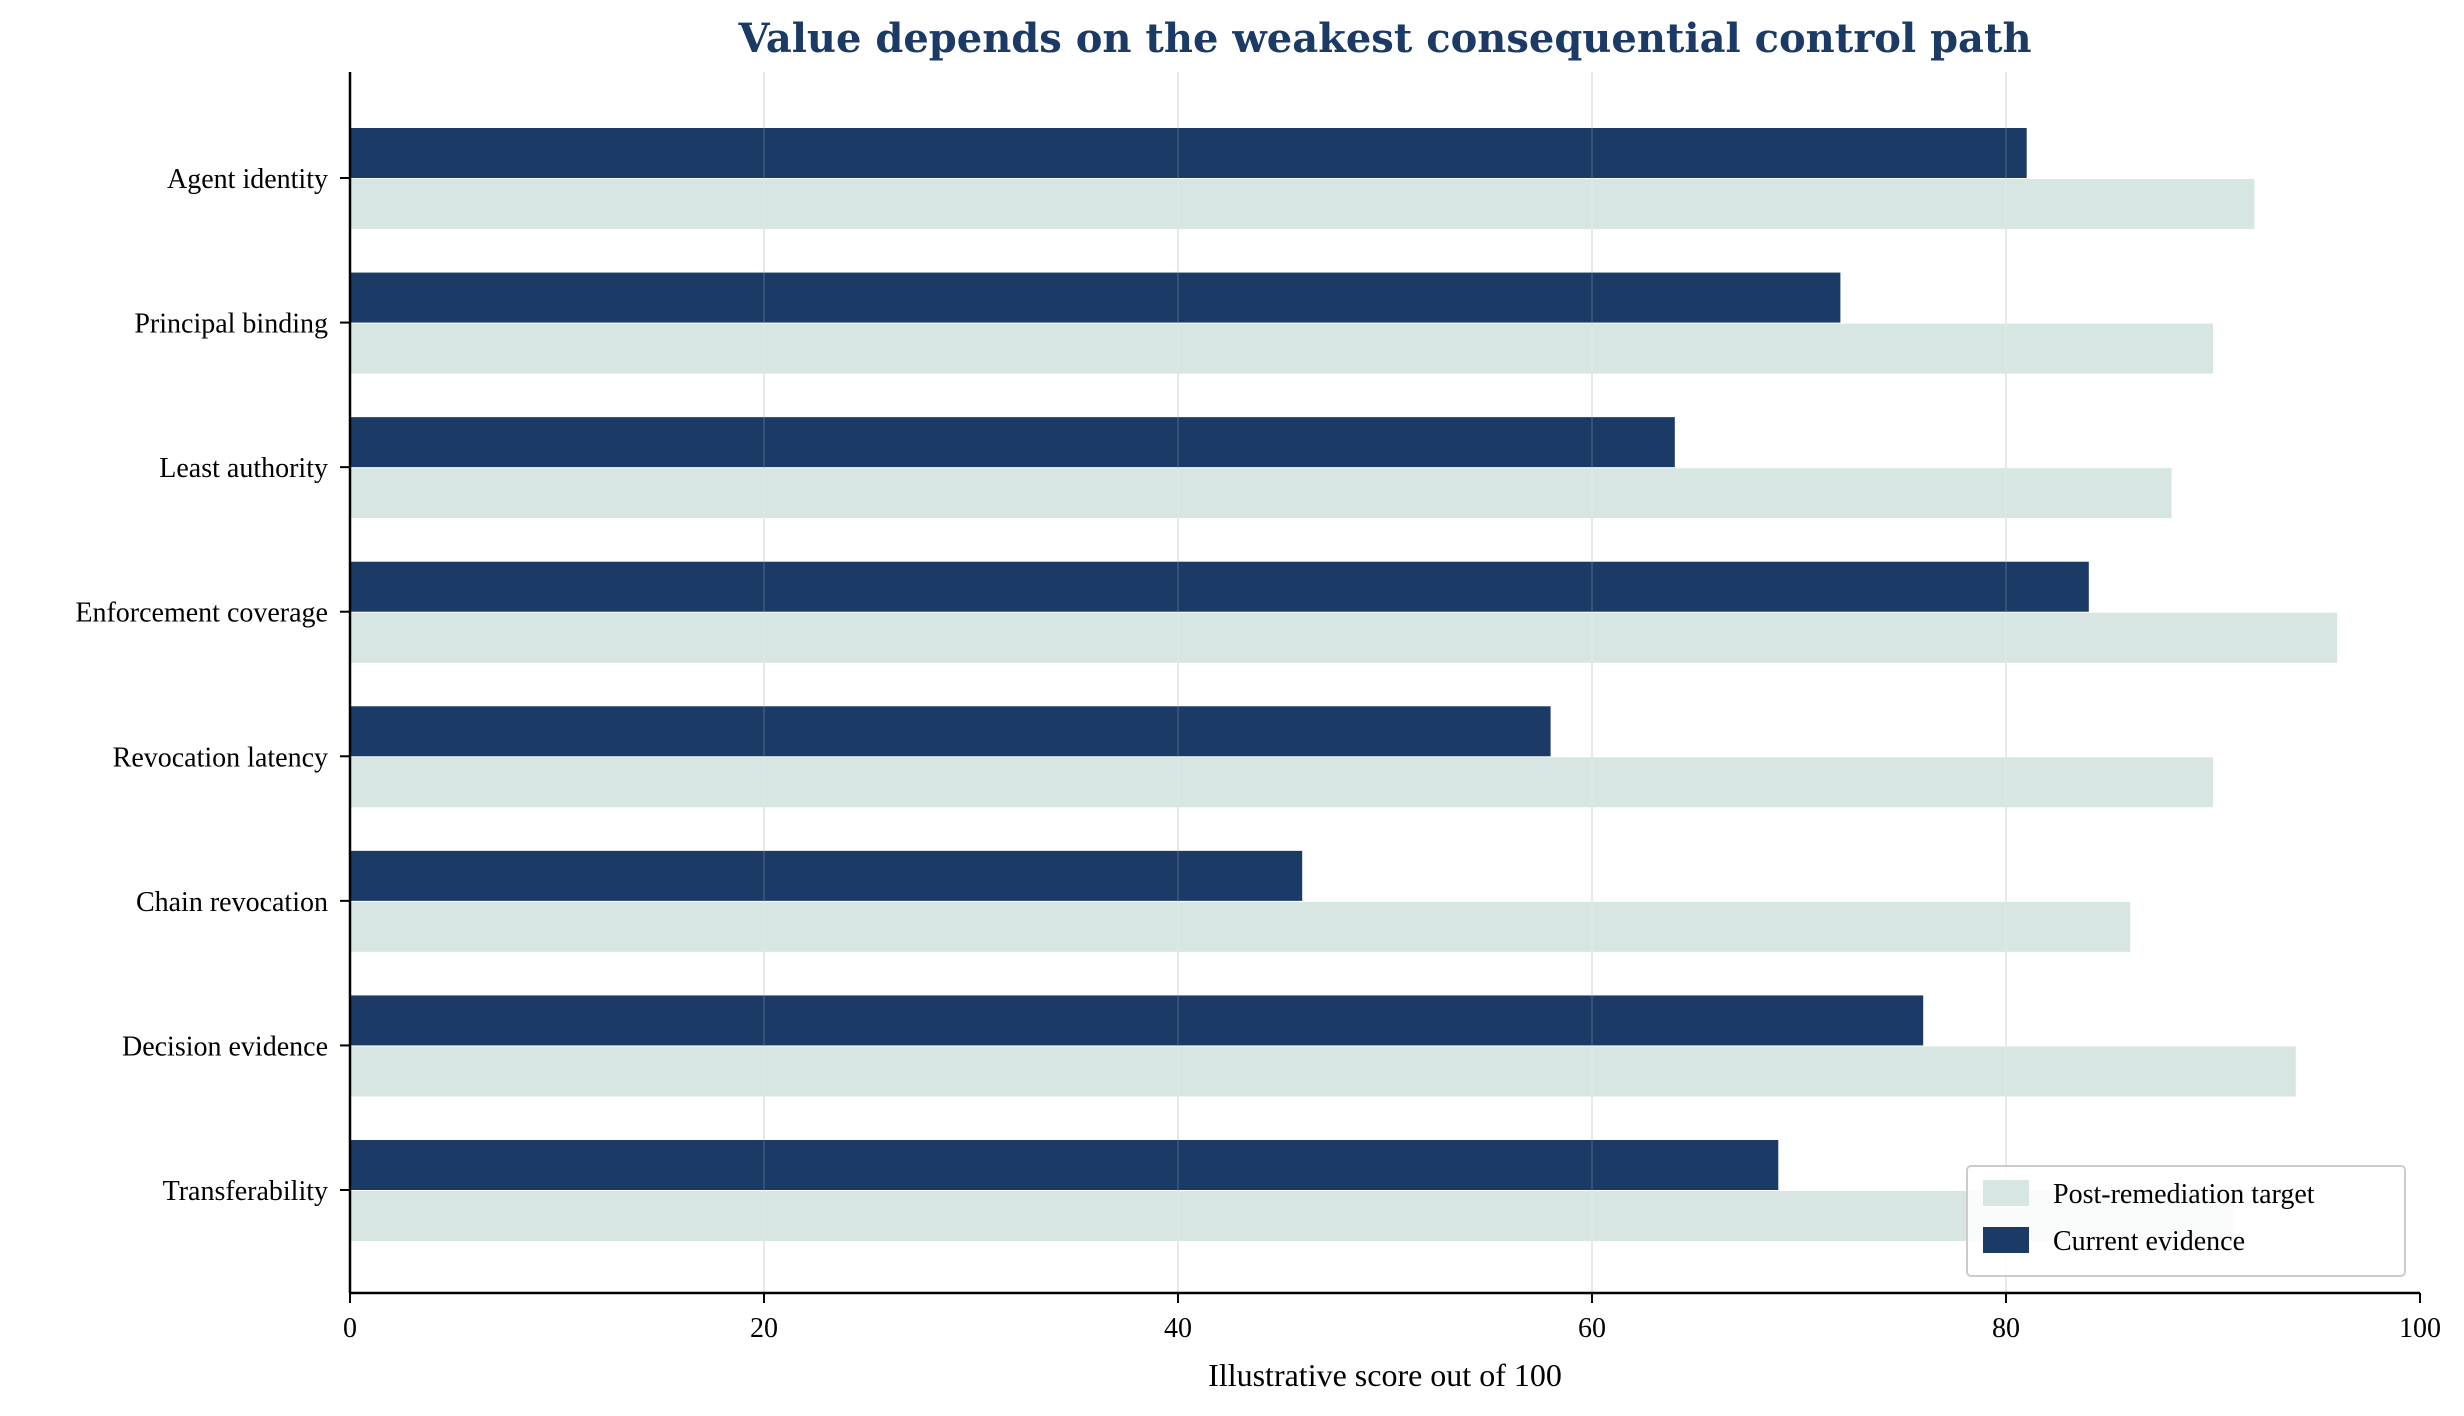  Describe the element at coordinates (1385, 1375) in the screenshot. I see `x-axis-label: Illustrative score out of 100` at that location.